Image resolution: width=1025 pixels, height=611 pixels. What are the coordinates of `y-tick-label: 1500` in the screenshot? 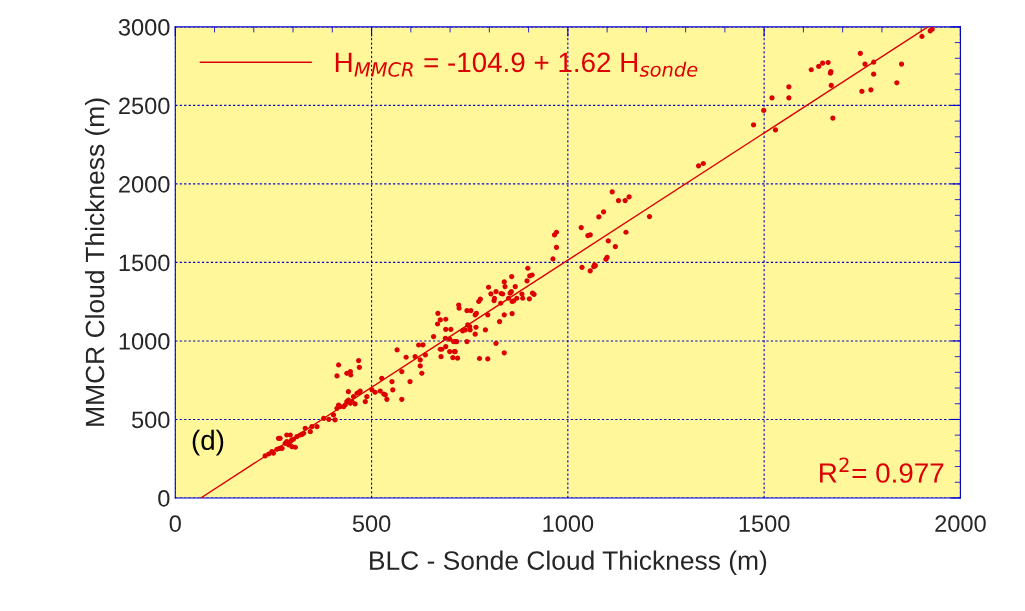 It's located at (144, 263).